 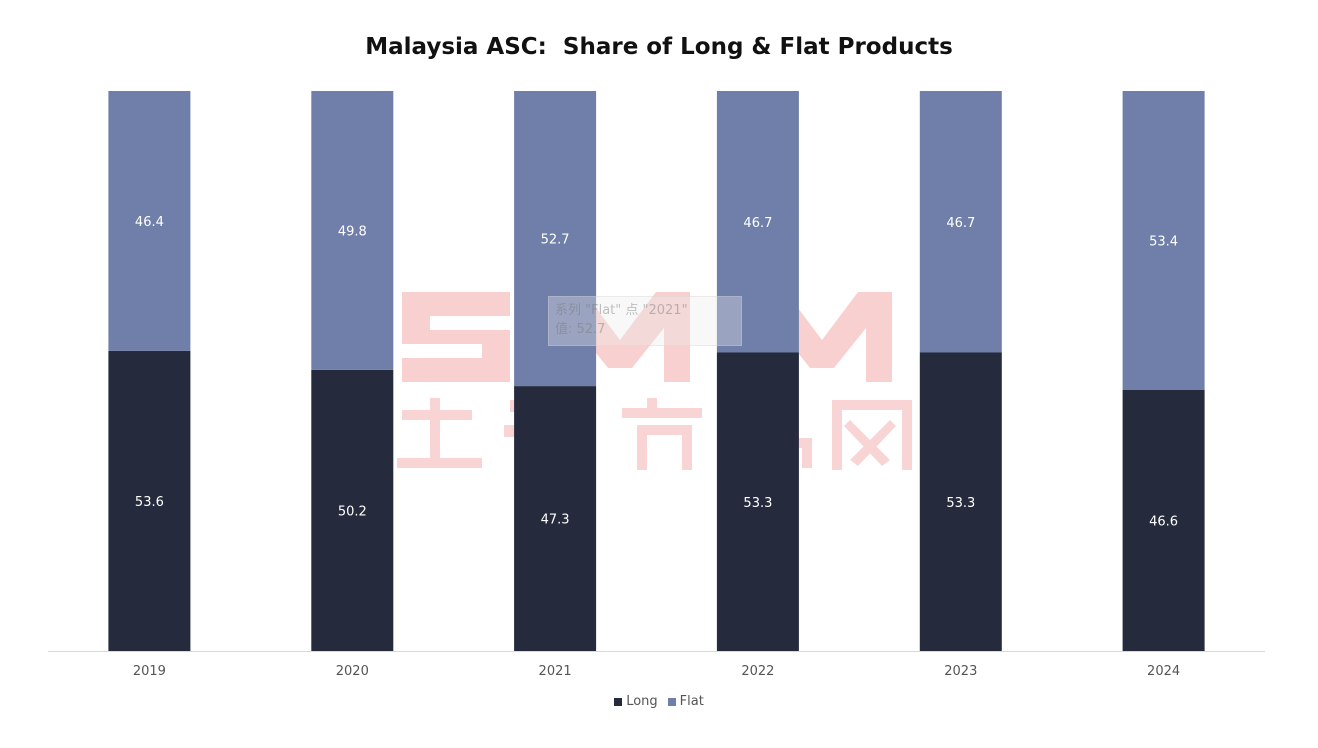 I want to click on legend-swatch-flat, so click(x=671, y=701).